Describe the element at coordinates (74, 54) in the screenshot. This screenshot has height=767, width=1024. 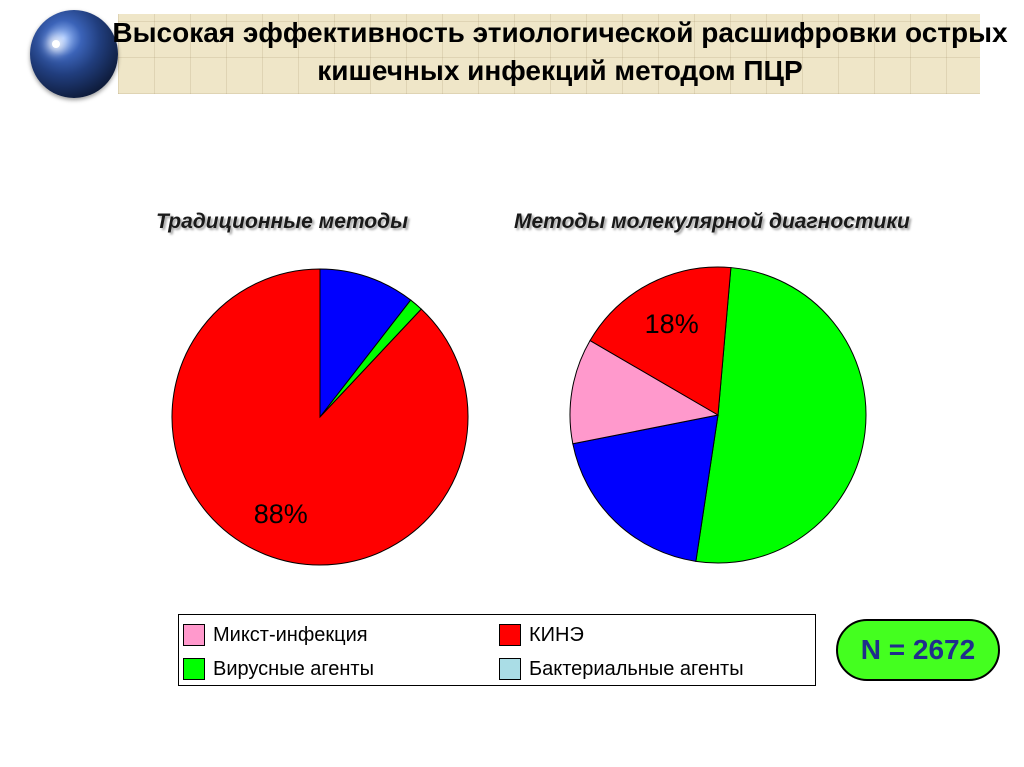
I see `globe-icon` at that location.